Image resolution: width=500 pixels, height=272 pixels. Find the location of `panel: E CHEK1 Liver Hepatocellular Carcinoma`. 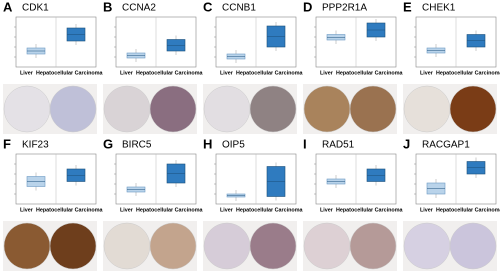

panel: E CHEK1 Liver Hepatocellular Carcinoma is located at coordinates (451, 67).